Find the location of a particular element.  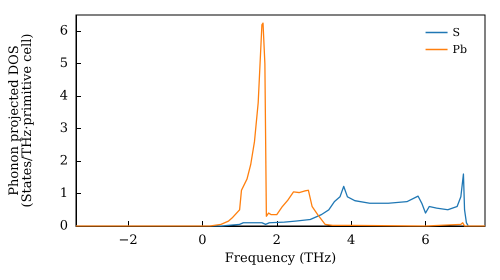

y-axis-title: Phonon projected DOS (States/THz·primitive cell) is located at coordinates (21, 120).